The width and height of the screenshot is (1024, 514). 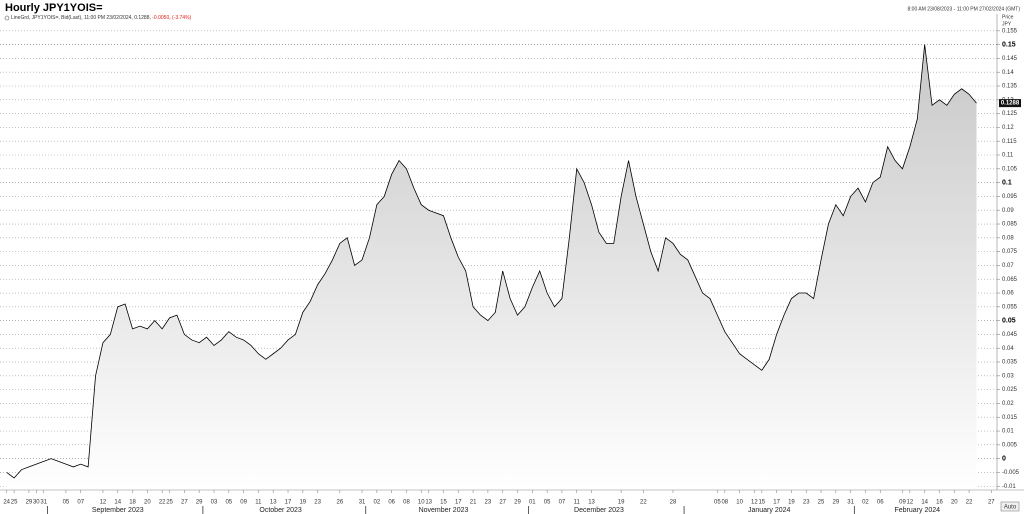 I want to click on legend-series: JPY1YOIS=, so click(x=45, y=18).